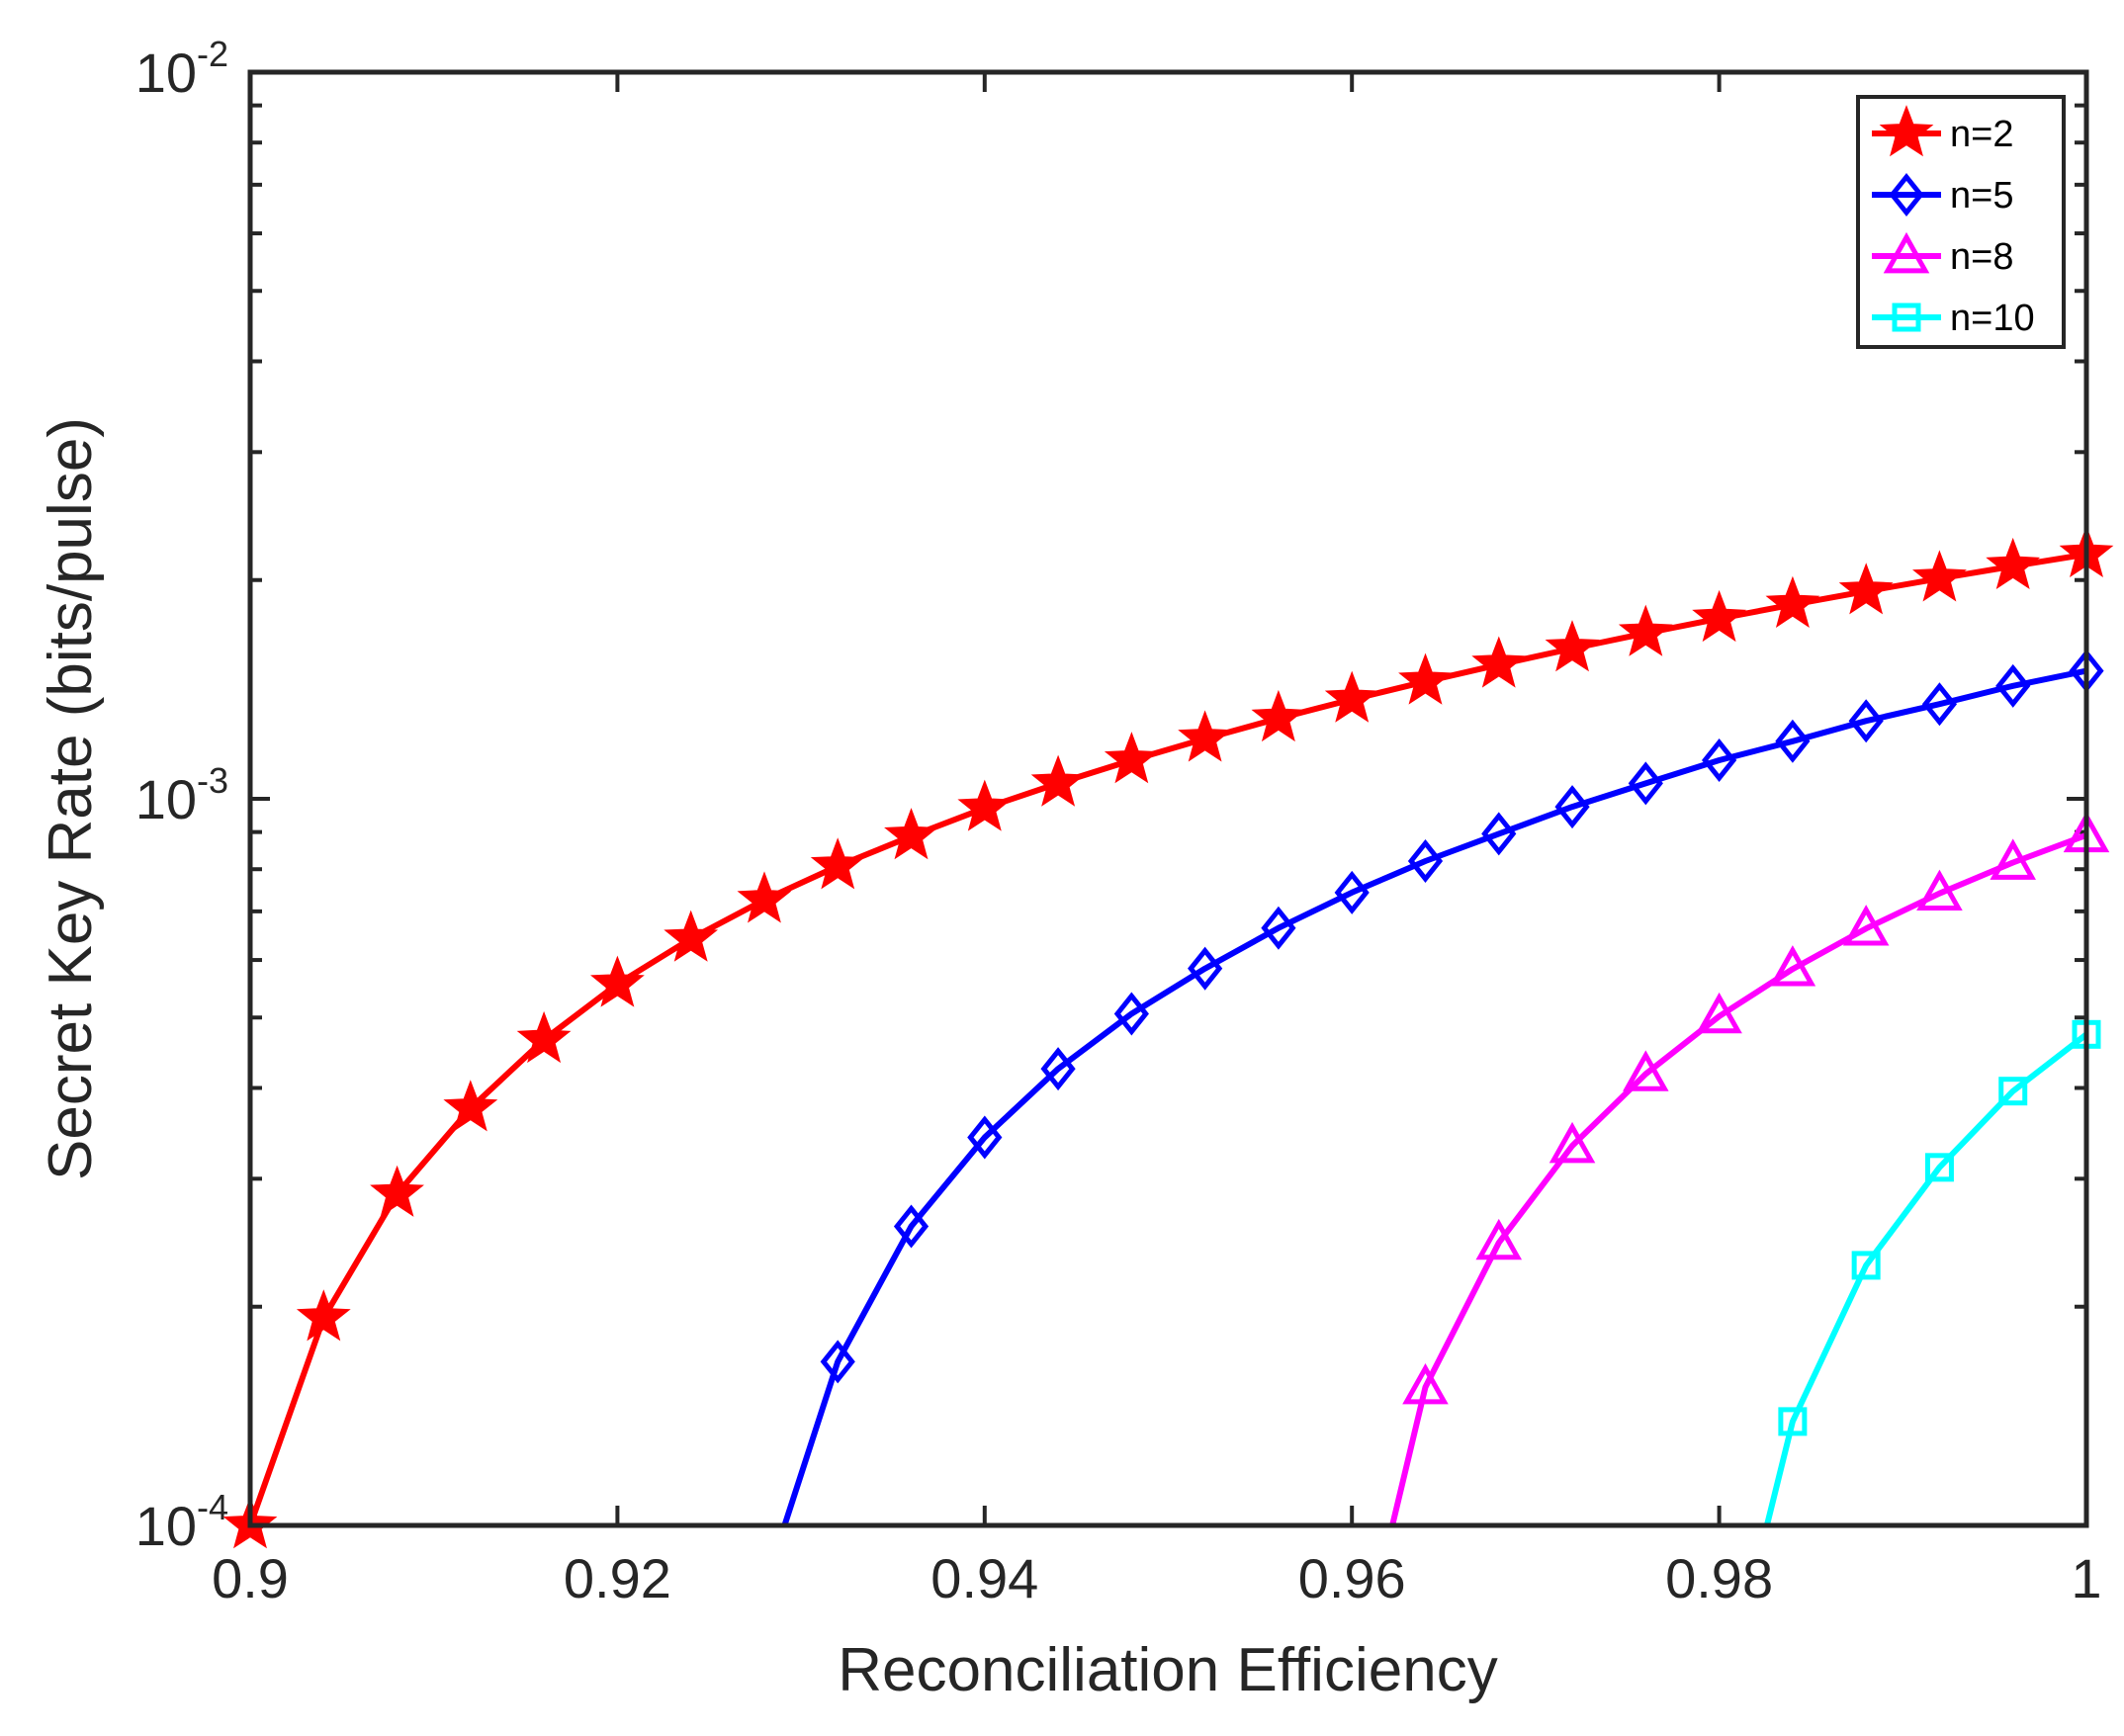 This screenshot has height=1736, width=2124. Describe the element at coordinates (1981, 257) in the screenshot. I see `legend-label: n=8` at that location.